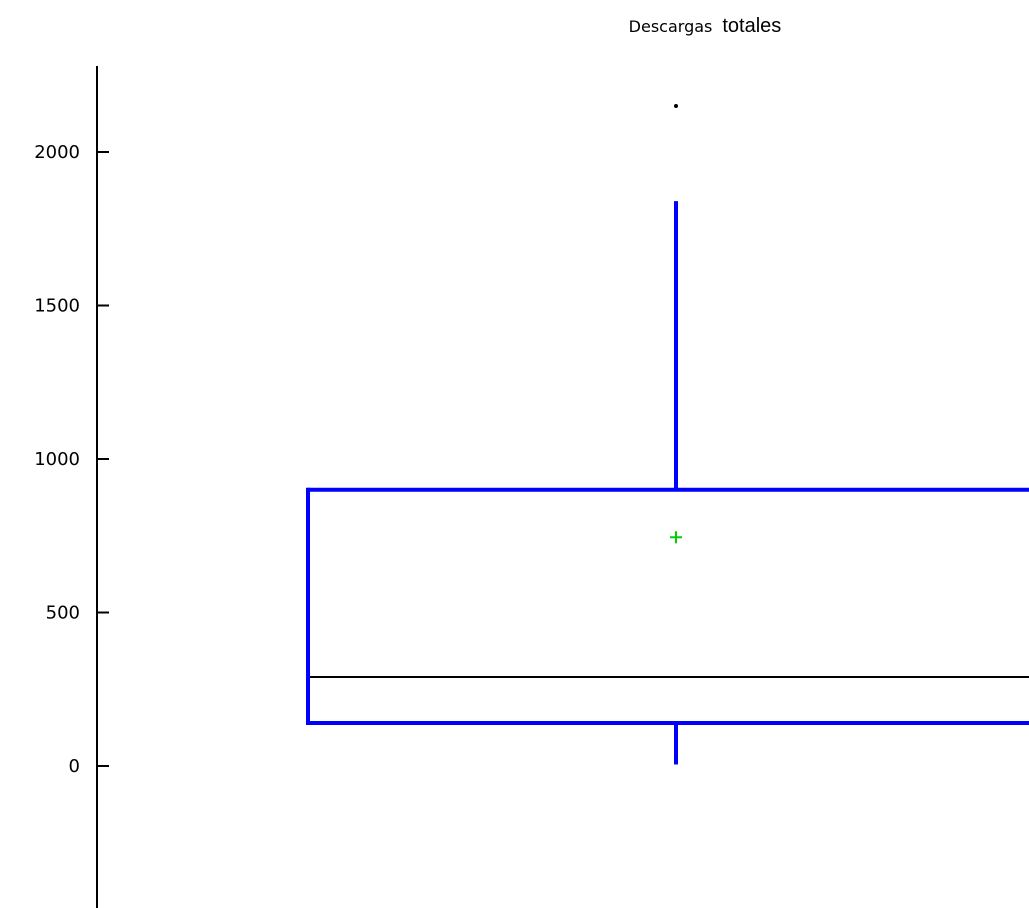 This screenshot has width=1029, height=908. What do you see at coordinates (63, 613) in the screenshot?
I see `y-tick-label-500: 500` at bounding box center [63, 613].